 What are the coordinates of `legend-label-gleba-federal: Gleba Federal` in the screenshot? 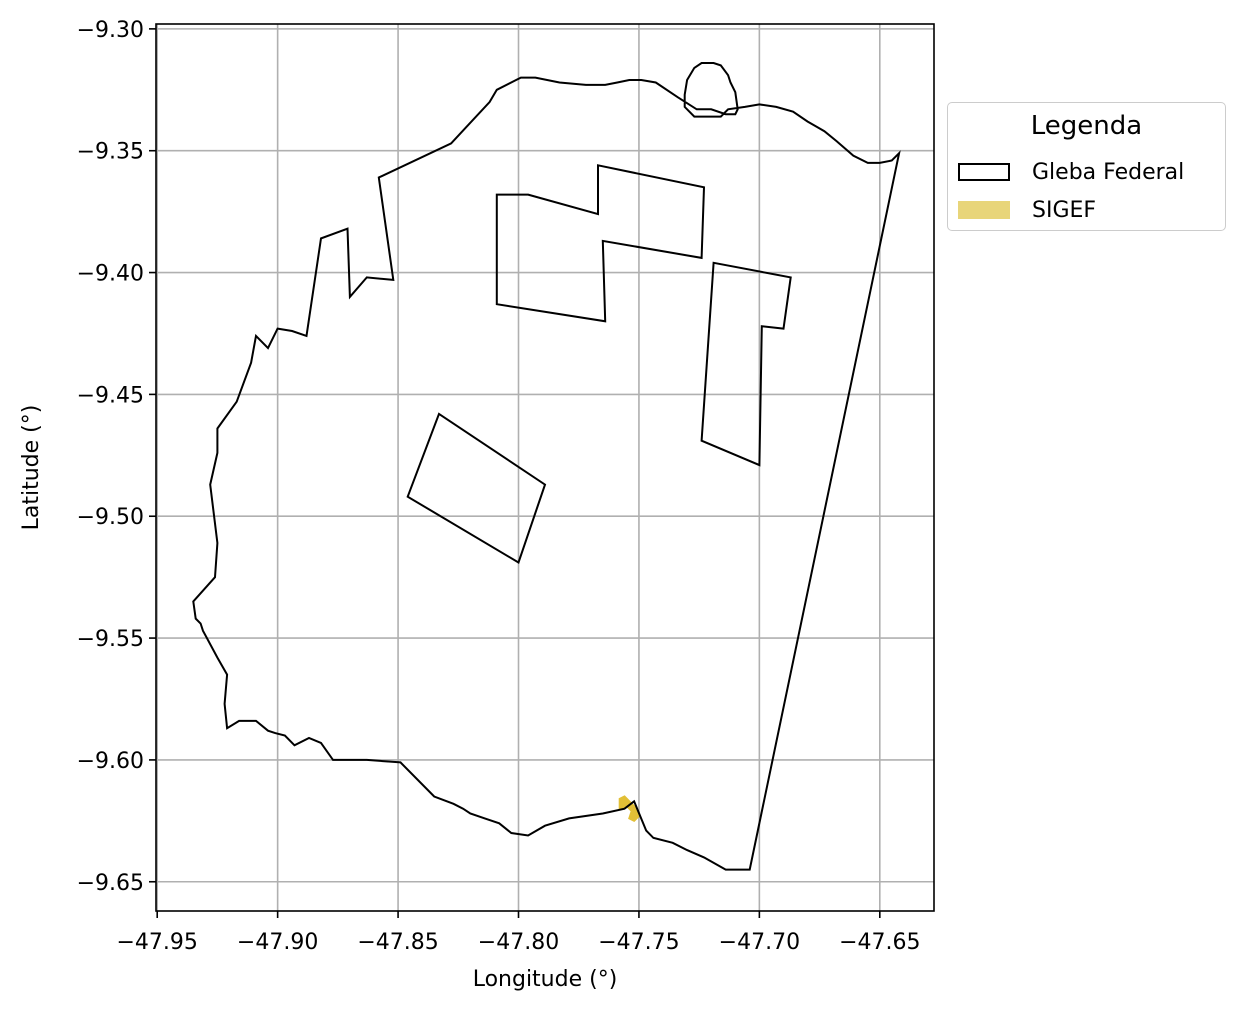 It's located at (1108, 172).